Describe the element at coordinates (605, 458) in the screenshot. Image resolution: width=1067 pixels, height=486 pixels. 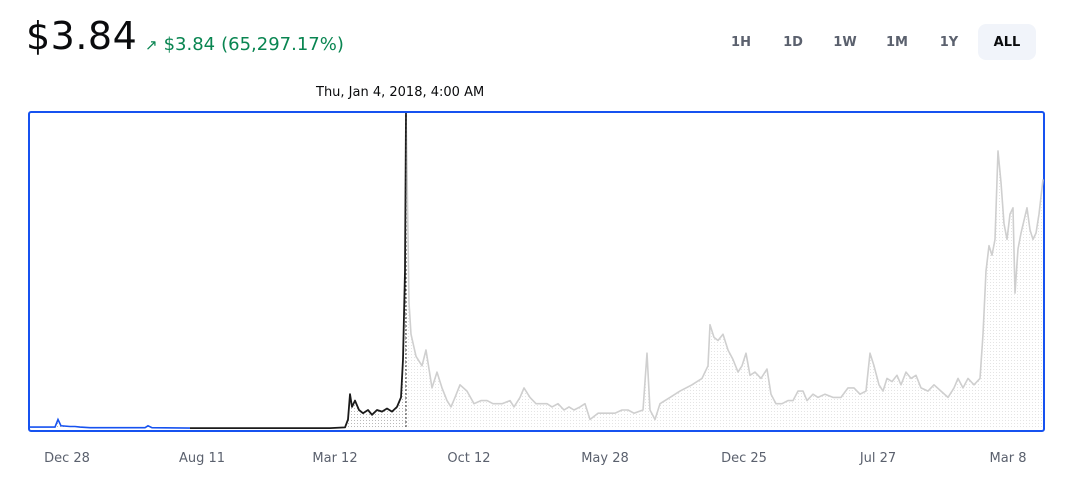
I see `x-tick-label: May 28` at that location.